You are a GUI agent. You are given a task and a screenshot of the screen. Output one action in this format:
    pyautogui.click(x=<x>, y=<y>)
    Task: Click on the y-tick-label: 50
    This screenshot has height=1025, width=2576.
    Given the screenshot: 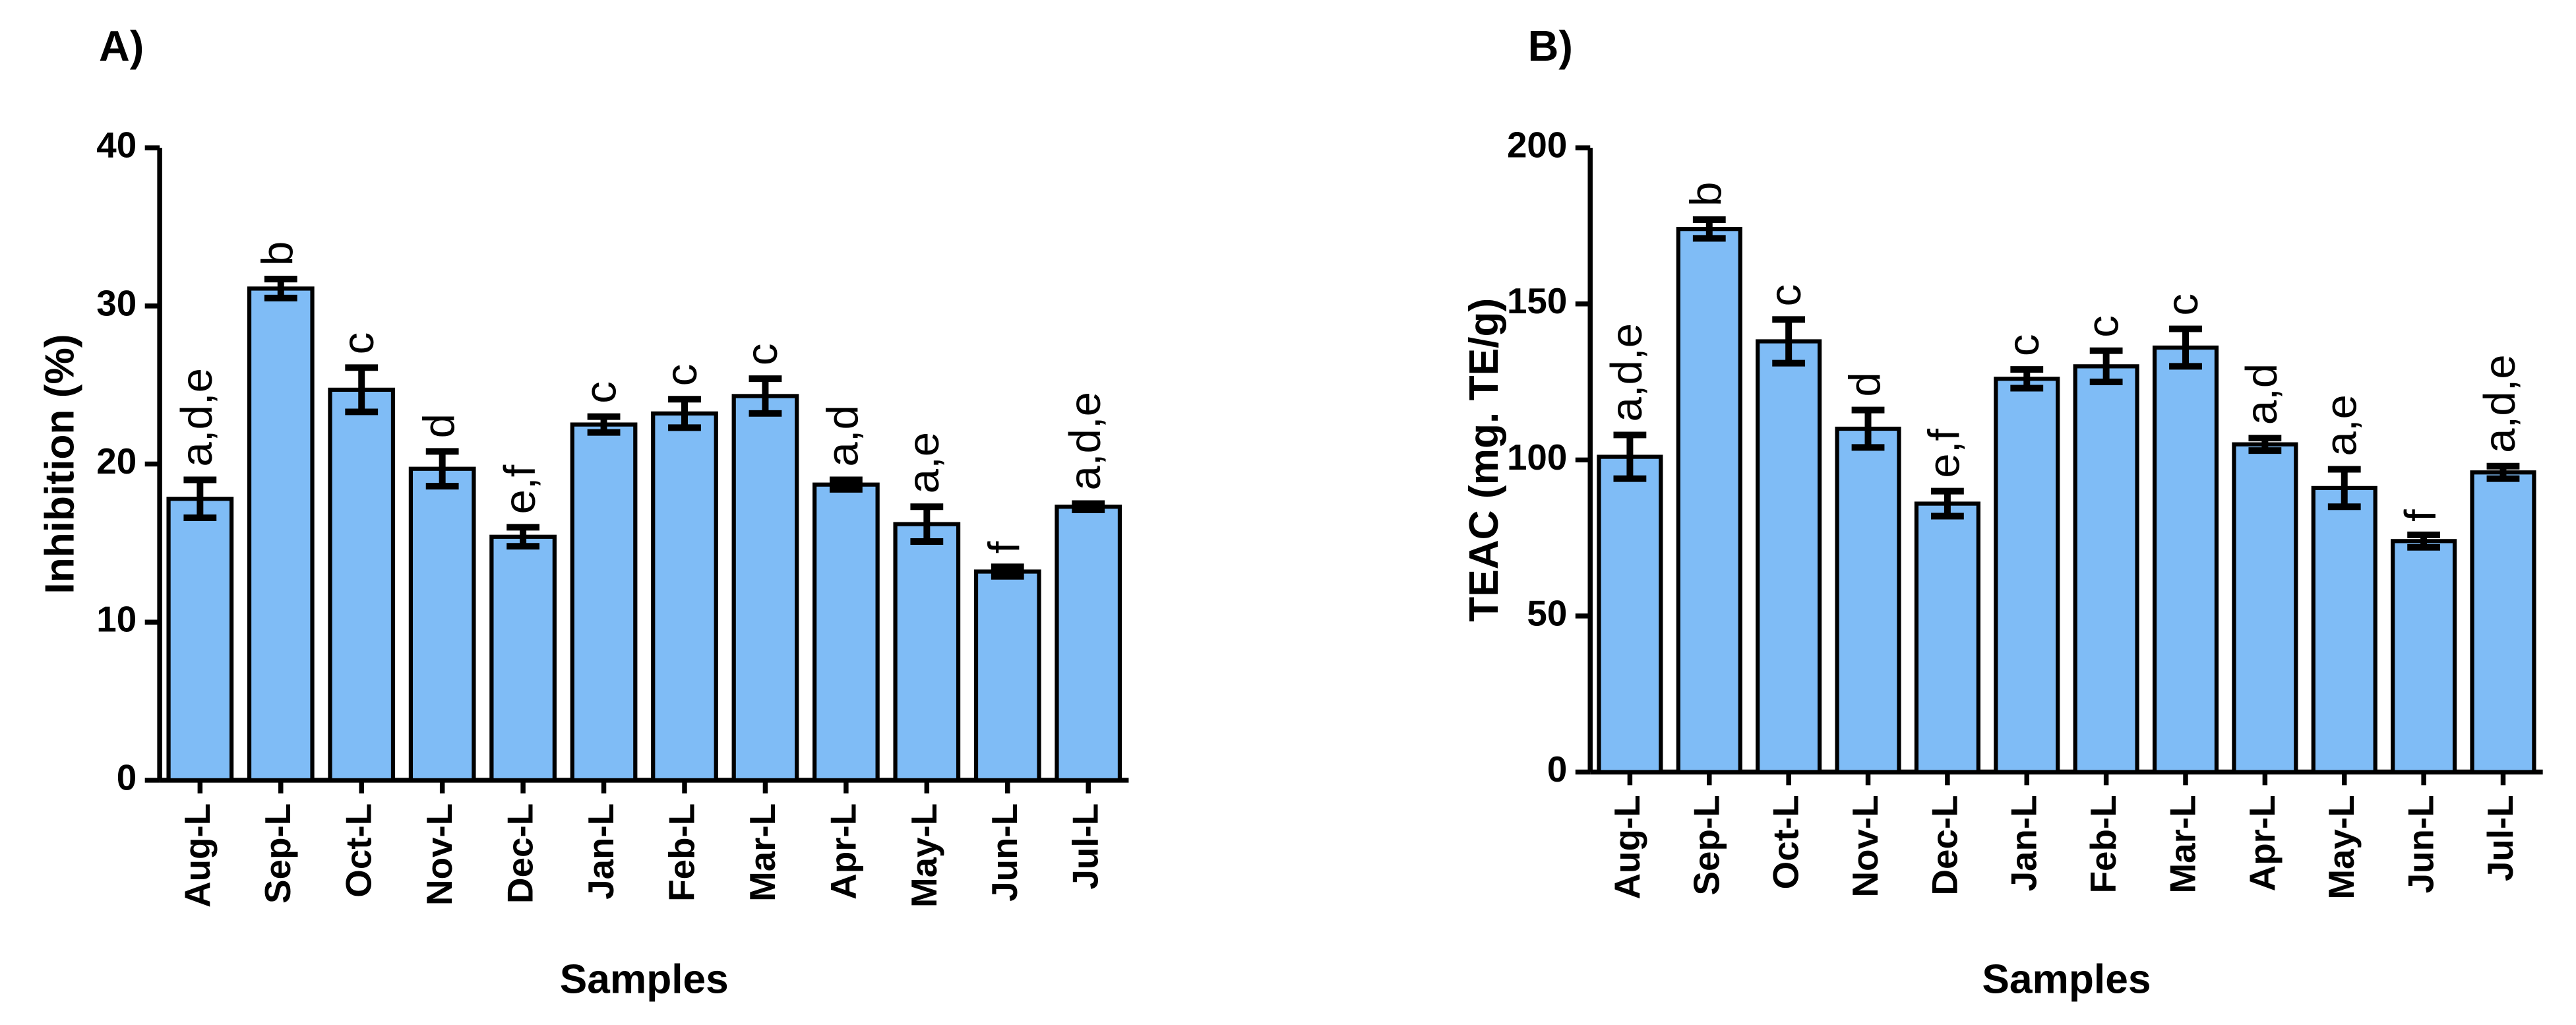 What is the action you would take?
    pyautogui.click(x=1547, y=612)
    